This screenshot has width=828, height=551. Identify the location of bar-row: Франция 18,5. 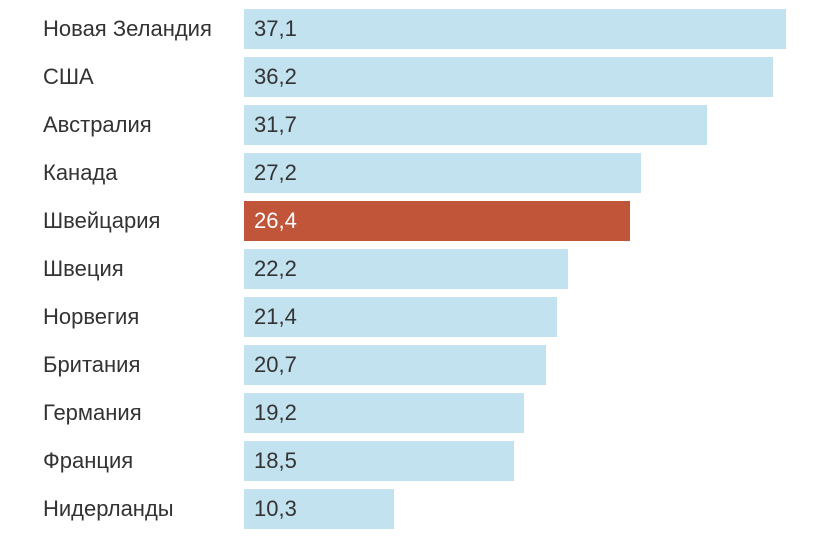
(414, 461).